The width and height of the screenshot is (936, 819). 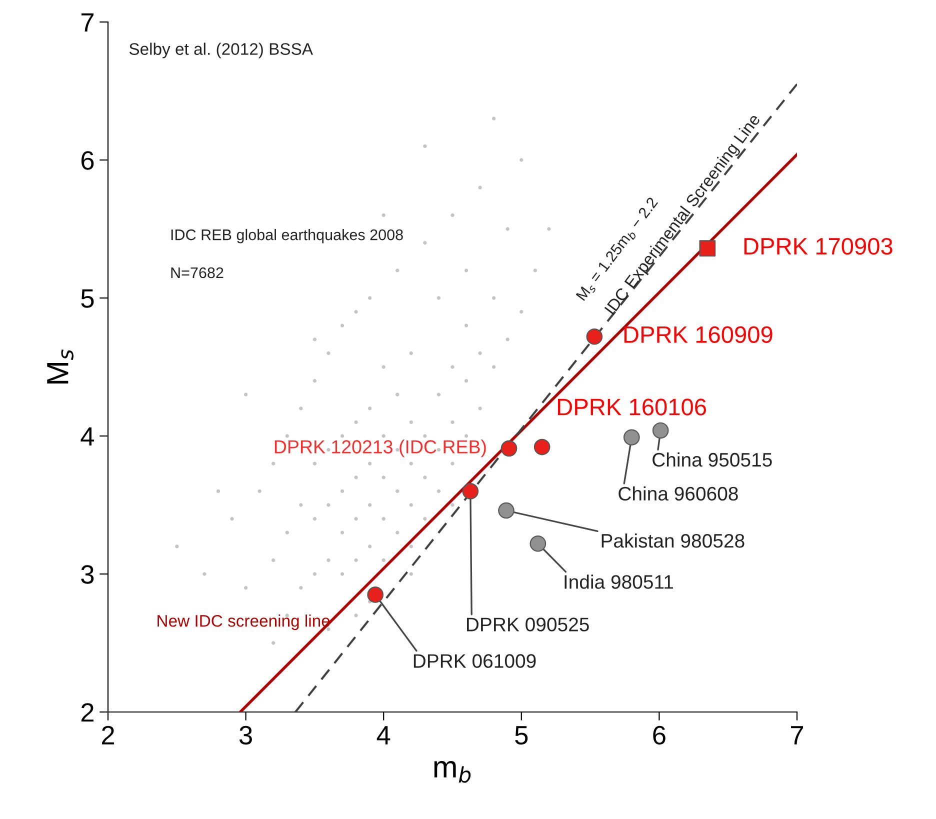 I want to click on annotation: DPRK 061009, so click(x=475, y=661).